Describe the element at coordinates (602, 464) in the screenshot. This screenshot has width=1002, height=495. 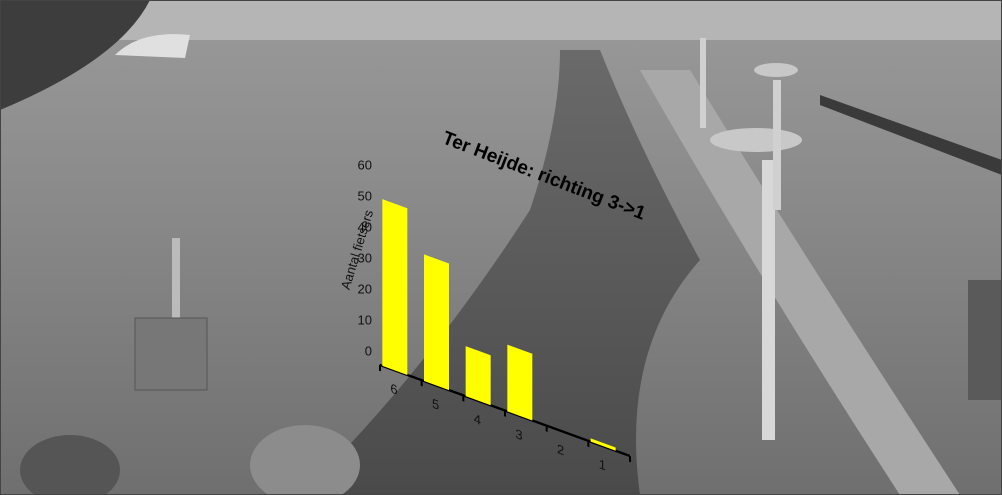
I see `x-tick-label: 1` at that location.